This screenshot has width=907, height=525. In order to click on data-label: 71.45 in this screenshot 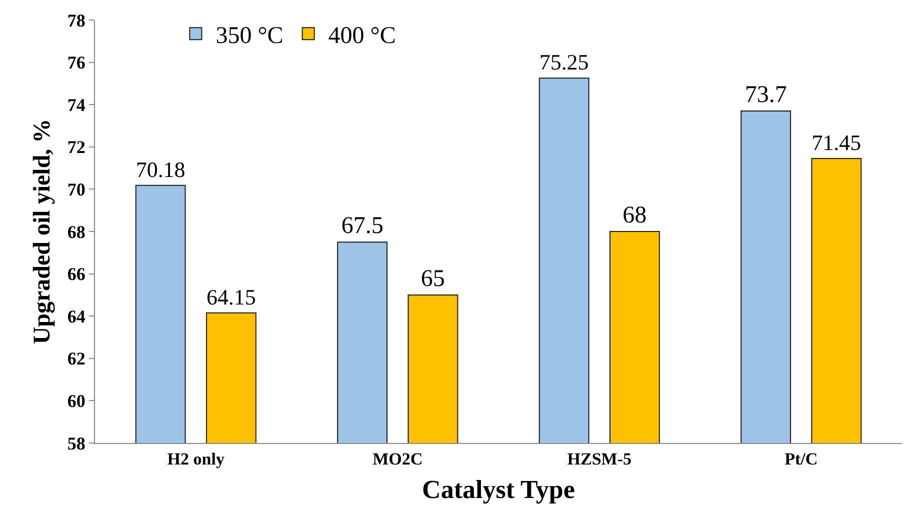, I will do `click(837, 143)`.